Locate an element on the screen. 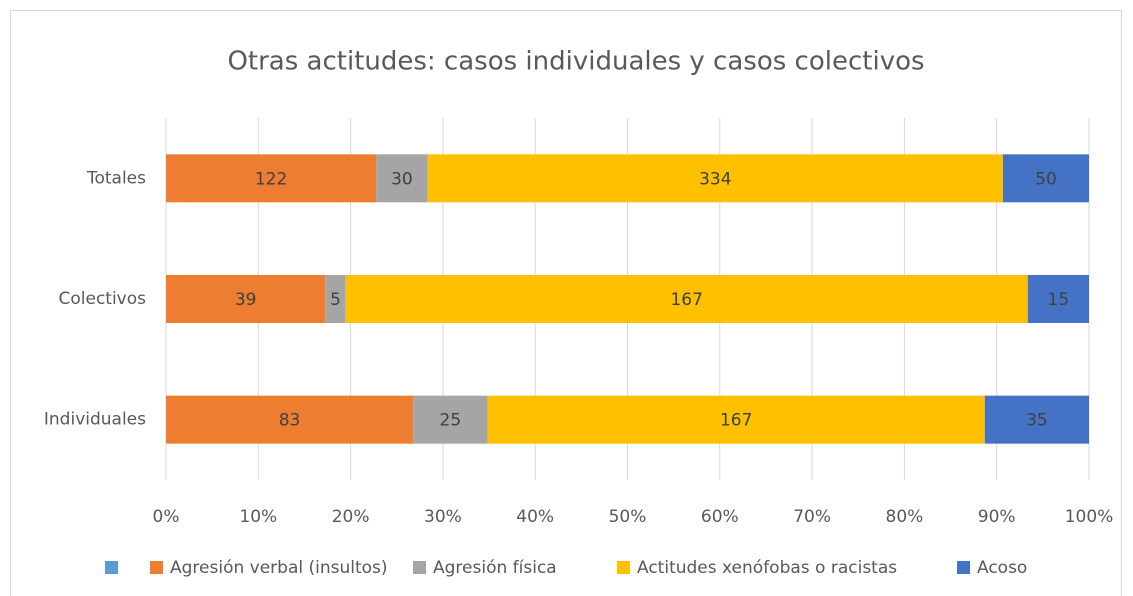 The height and width of the screenshot is (596, 1133). legend-label: Acoso is located at coordinates (1002, 568).